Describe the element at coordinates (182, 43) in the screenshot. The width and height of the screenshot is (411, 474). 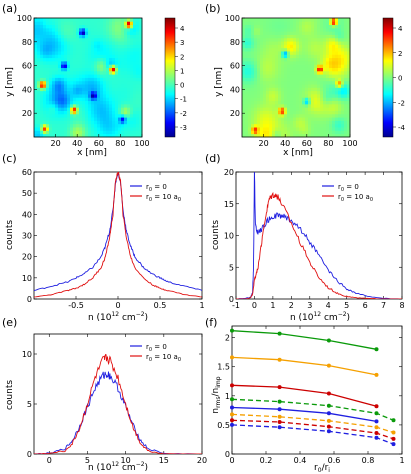
I see `colorbar-tick-label: 3` at that location.